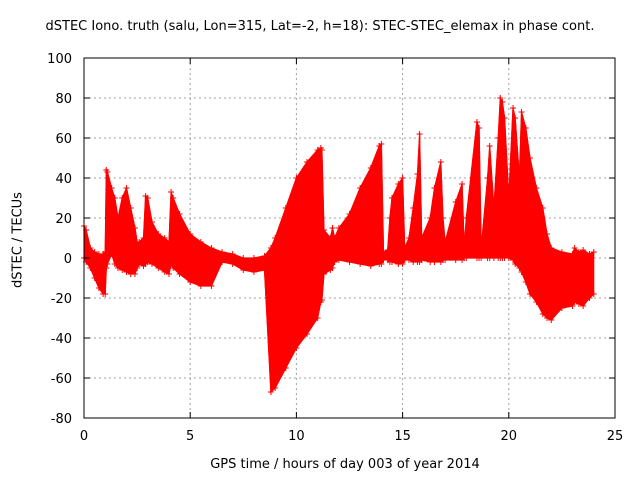 The height and width of the screenshot is (480, 640). I want to click on y-tick-label: 100, so click(59, 59).